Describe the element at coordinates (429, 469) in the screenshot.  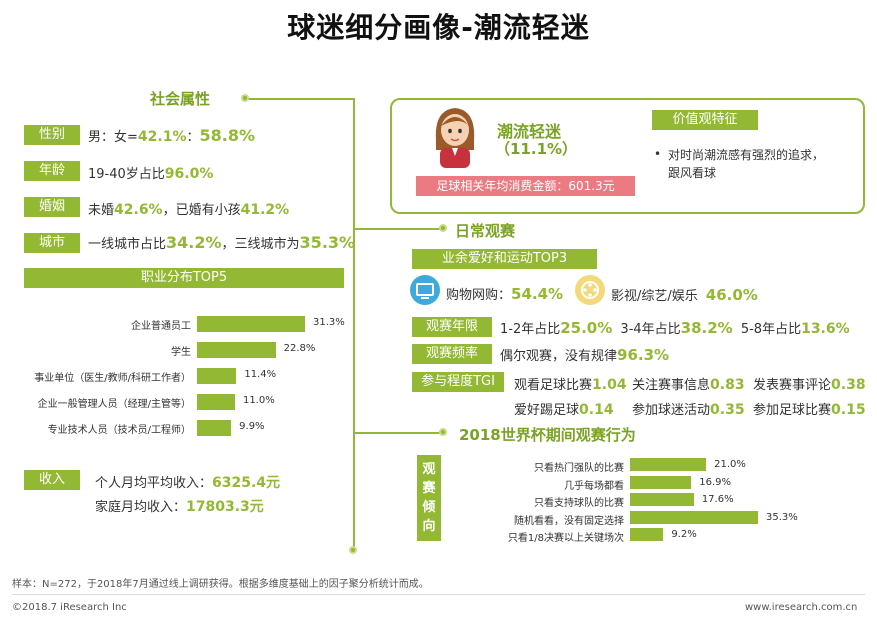
I see `side-tag-char: 观` at that location.